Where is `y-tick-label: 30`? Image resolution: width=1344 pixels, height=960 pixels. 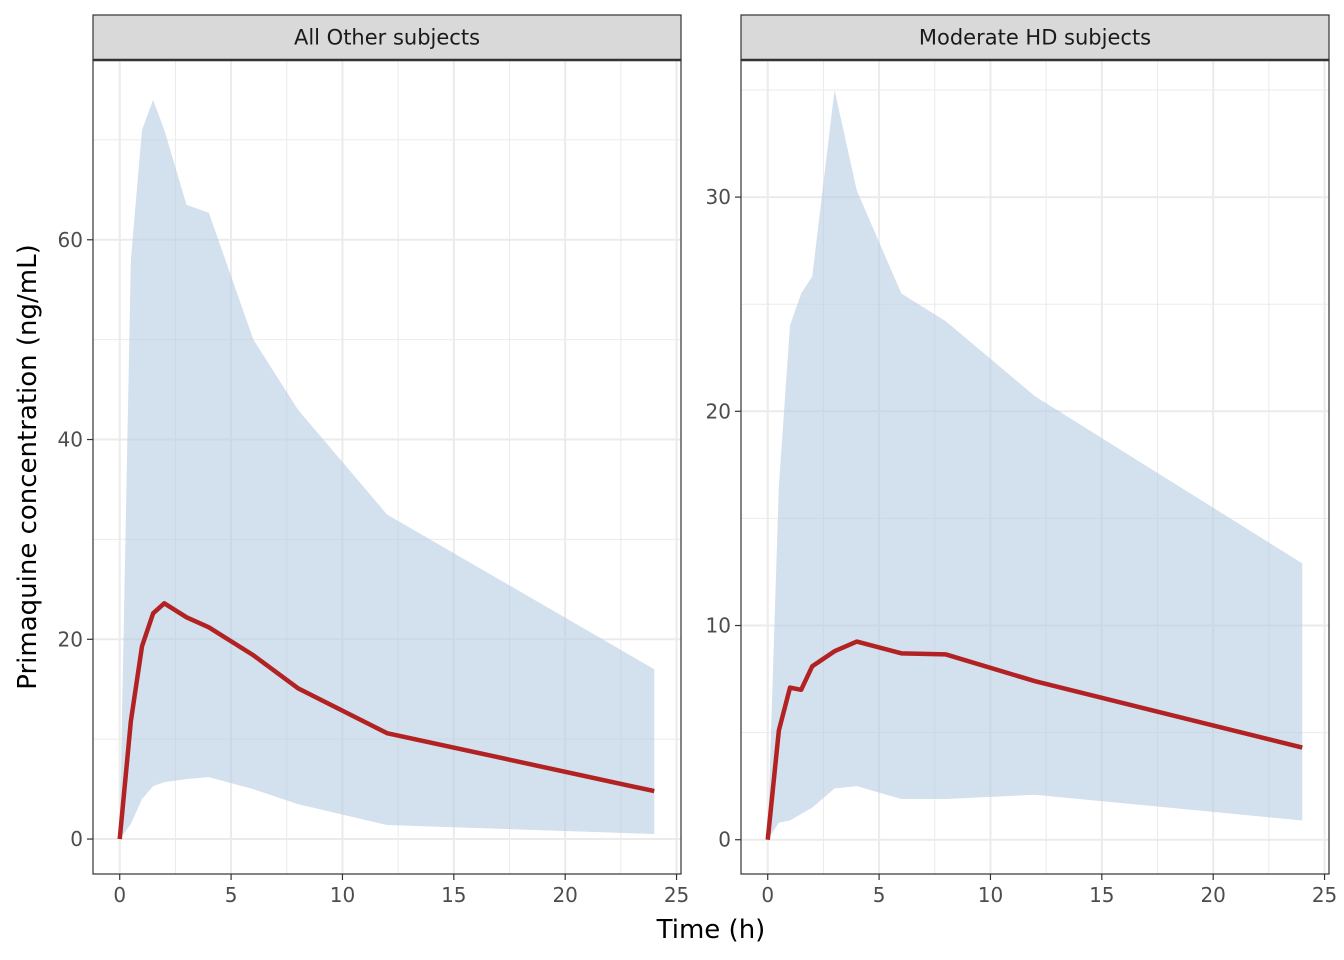 y-tick-label: 30 is located at coordinates (718, 197).